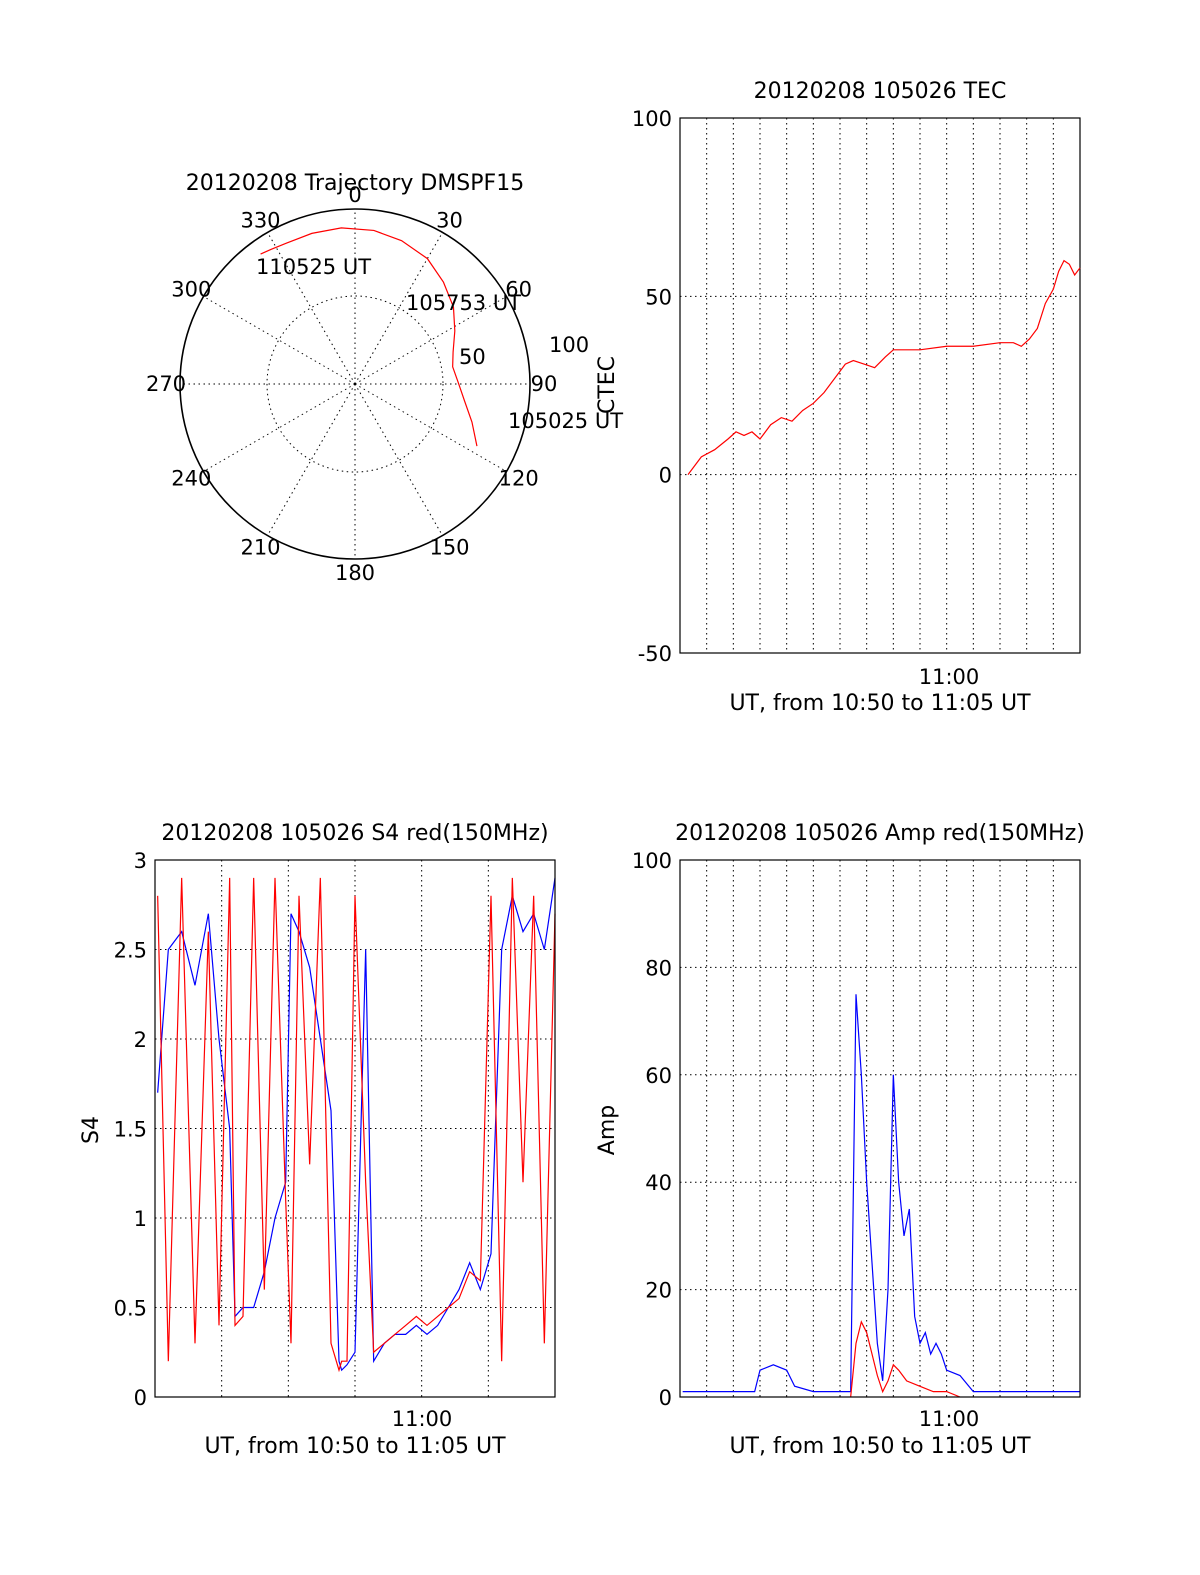 The height and width of the screenshot is (1575, 1200). Describe the element at coordinates (949, 677) in the screenshot. I see `tec-x-tick-label: 11:00` at that location.